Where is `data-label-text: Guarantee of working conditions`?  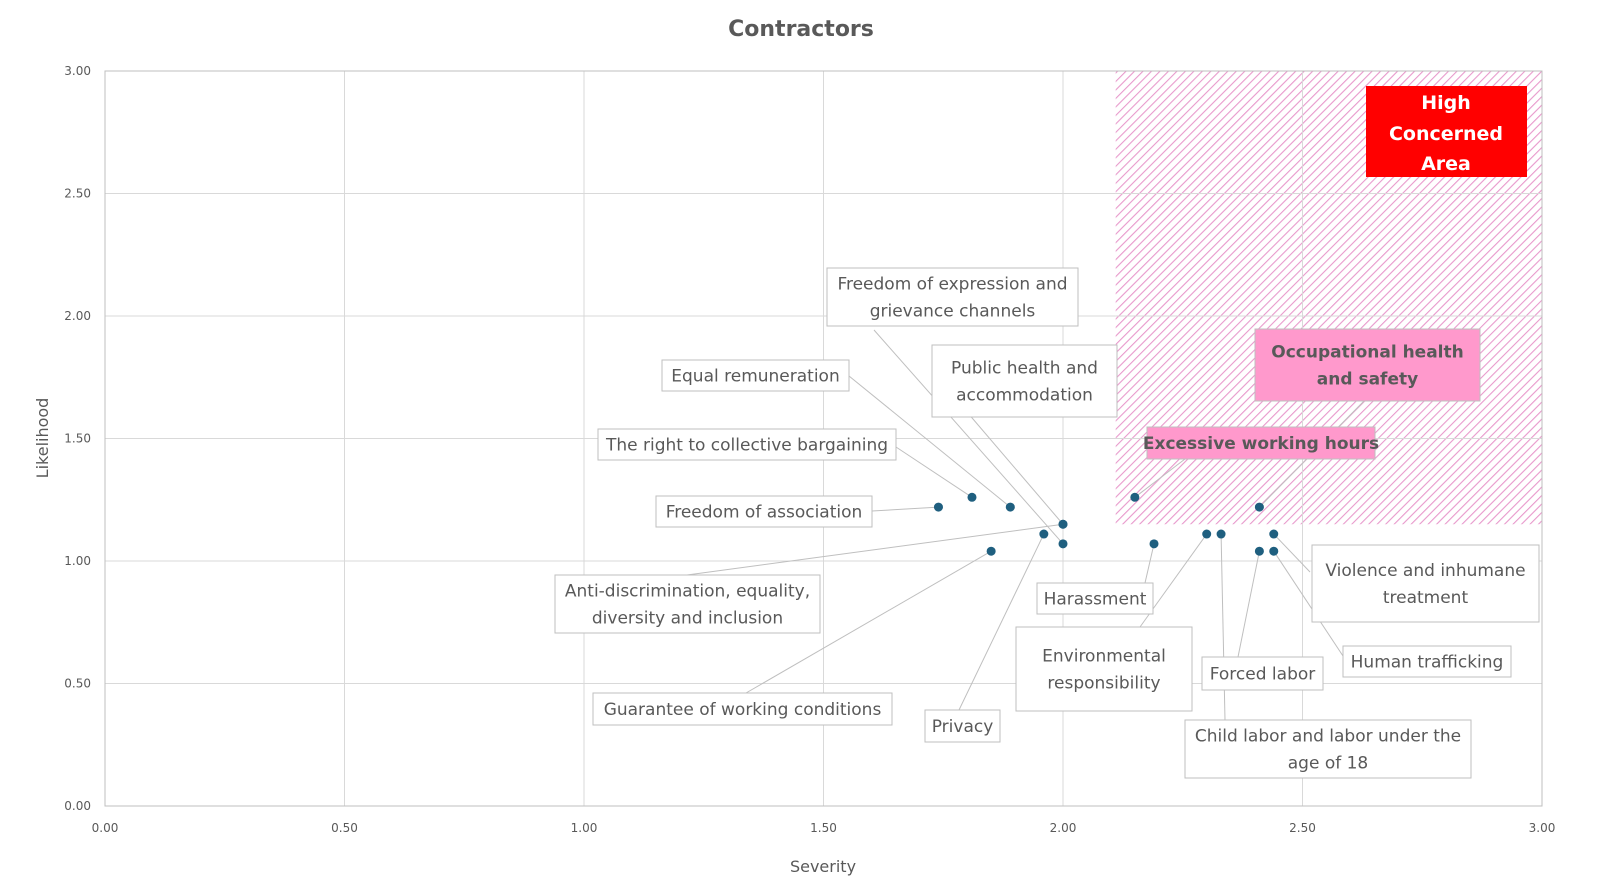
data-label-text: Guarantee of working conditions is located at coordinates (743, 710).